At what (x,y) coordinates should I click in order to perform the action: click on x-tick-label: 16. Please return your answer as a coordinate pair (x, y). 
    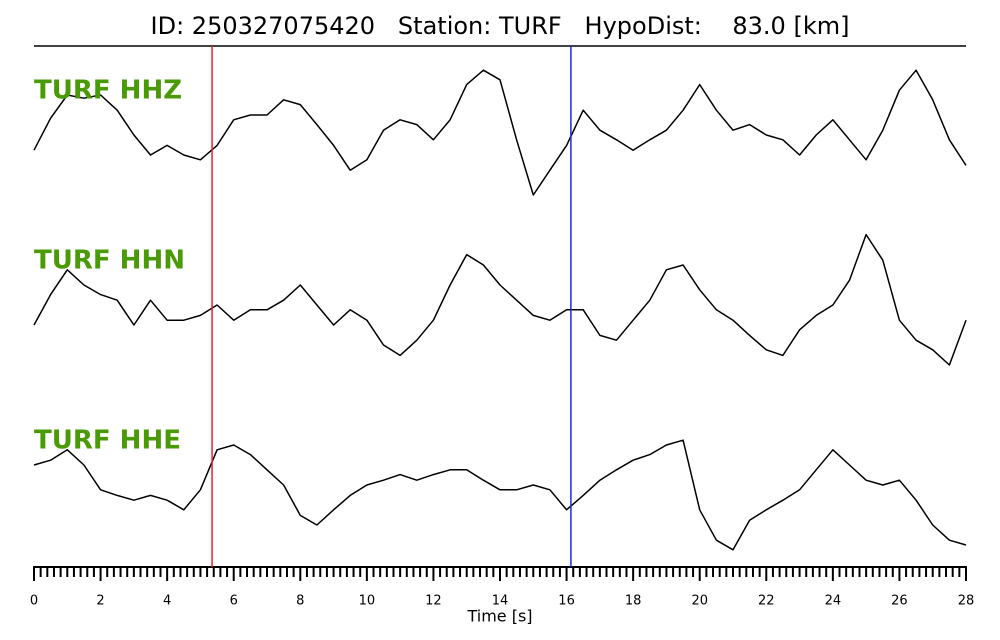
    Looking at the image, I should click on (566, 601).